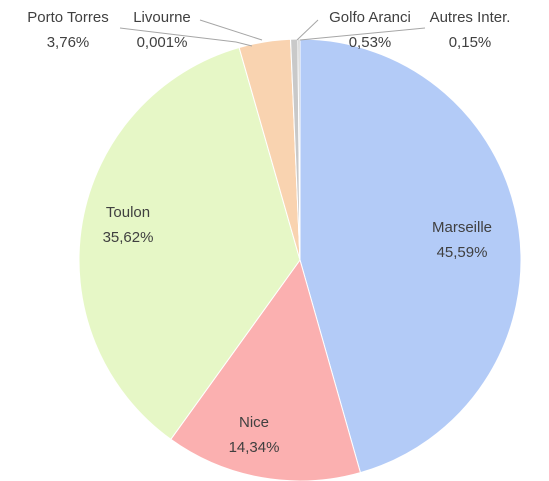 This screenshot has height=481, width=549. I want to click on slice-label: Toulon, so click(128, 212).